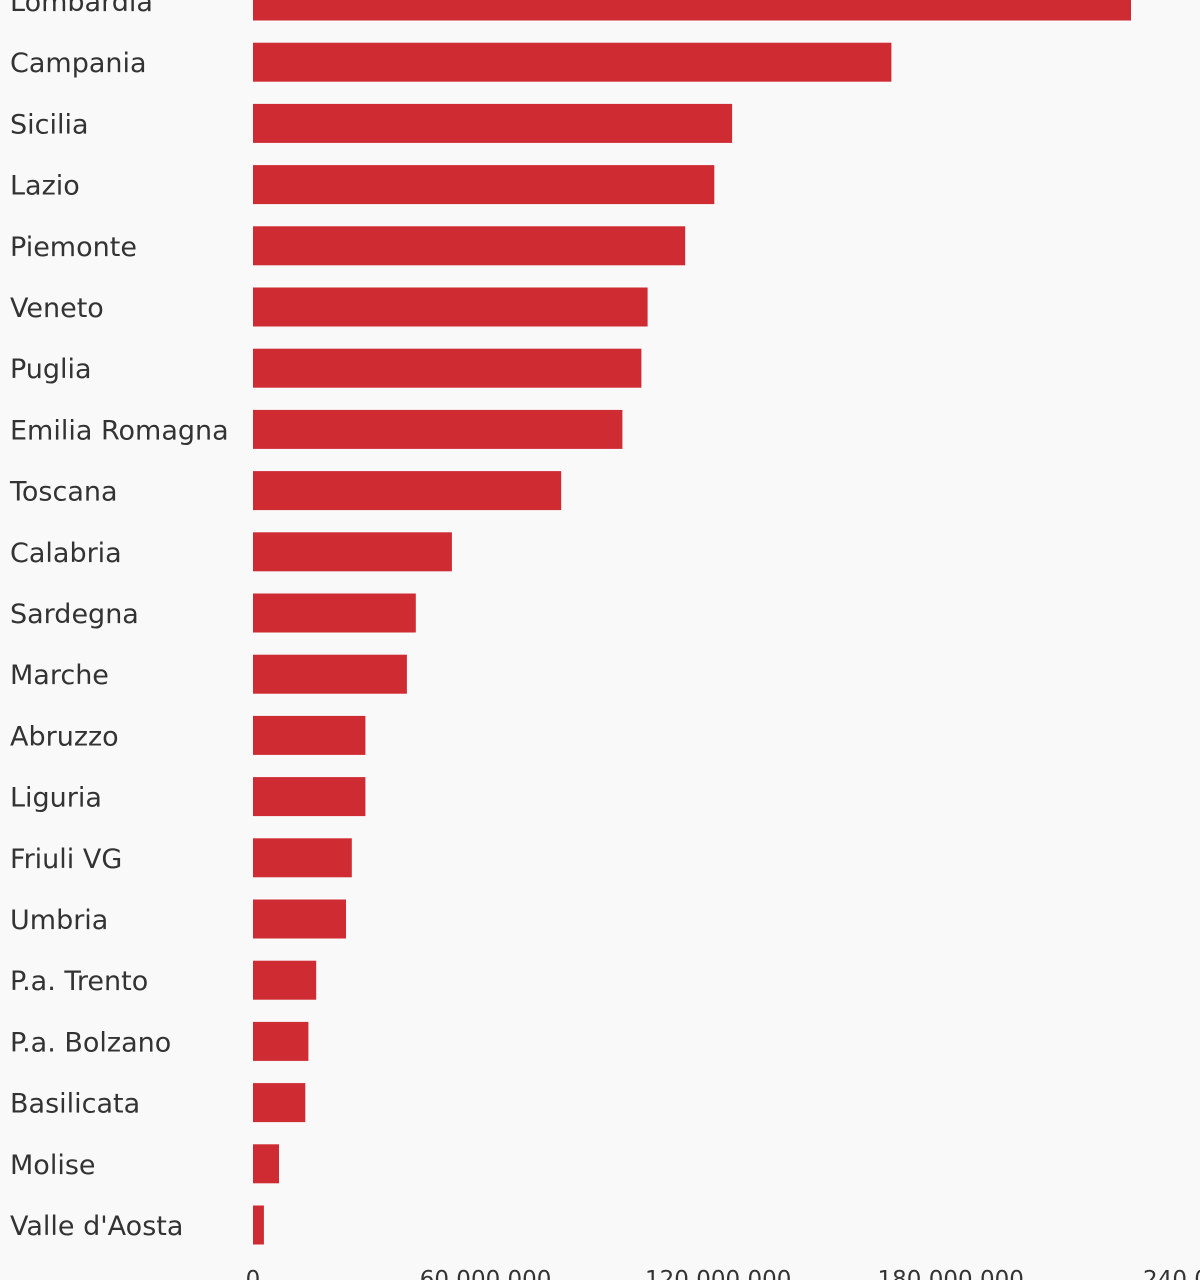 This screenshot has width=1200, height=1280. What do you see at coordinates (1171, 1273) in the screenshot?
I see `x-tick-label-4: 240 00` at bounding box center [1171, 1273].